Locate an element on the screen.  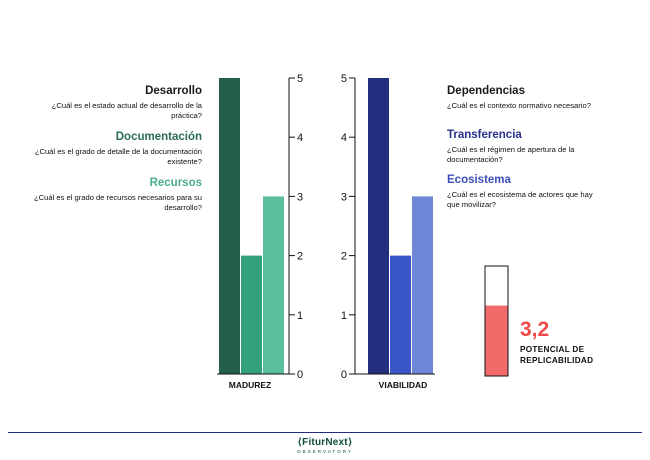
logo-main-text: ⟨FiturNext⟩ is located at coordinates (325, 442).